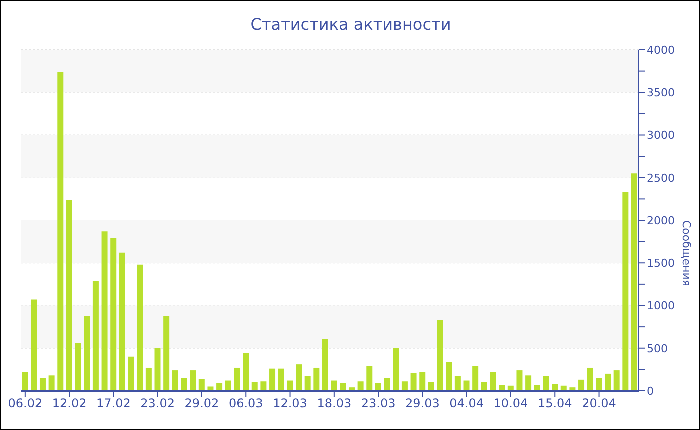 The height and width of the screenshot is (430, 700). I want to click on x-tick-label: 29.03, so click(423, 403).